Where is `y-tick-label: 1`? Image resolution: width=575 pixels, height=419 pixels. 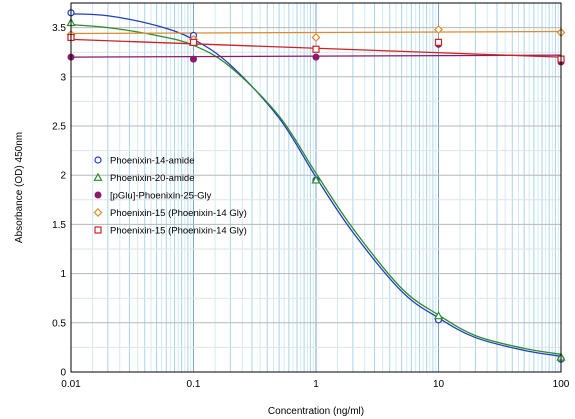 y-tick-label: 1 is located at coordinates (63, 274).